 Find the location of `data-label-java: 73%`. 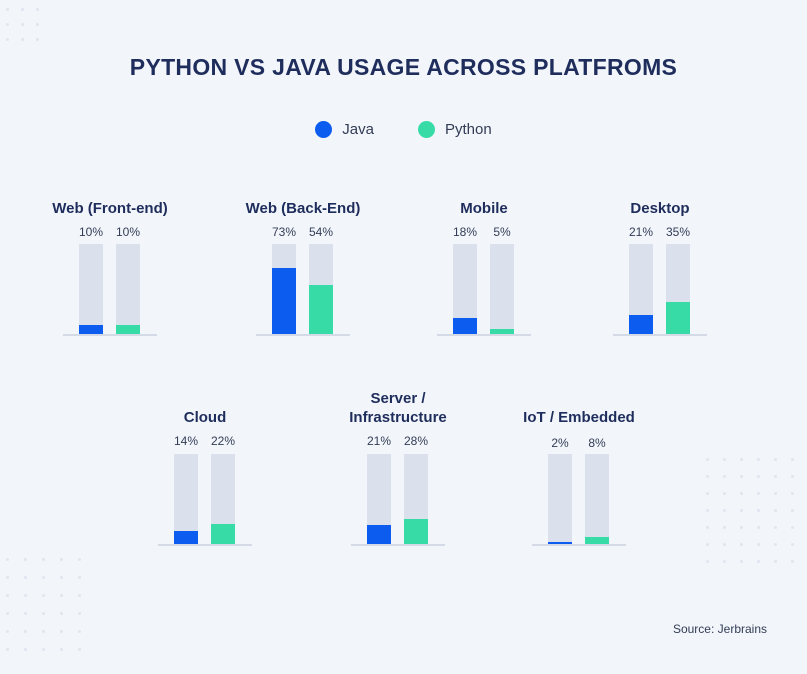

data-label-java: 73% is located at coordinates (284, 232).